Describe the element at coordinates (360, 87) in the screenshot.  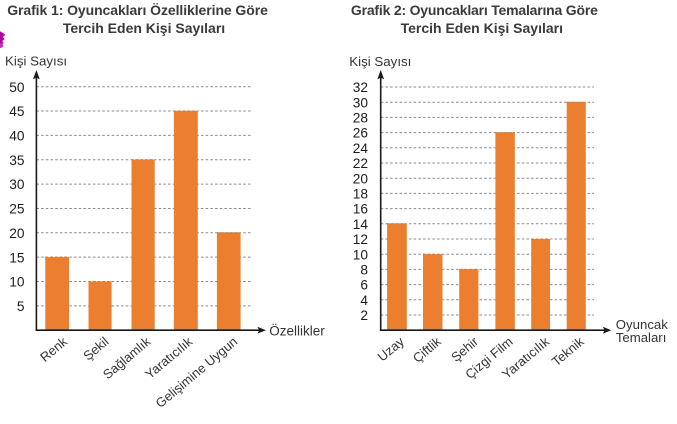
I see `svg-text: 32` at that location.